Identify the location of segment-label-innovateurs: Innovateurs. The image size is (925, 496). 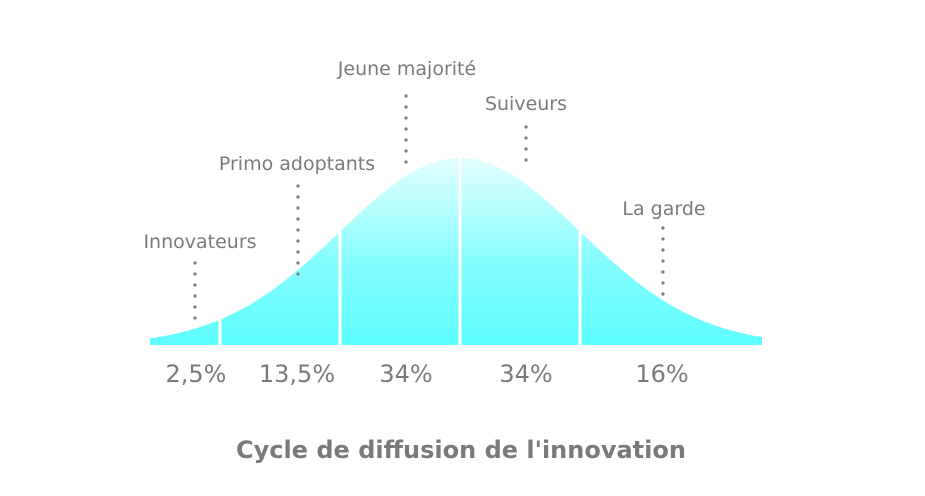
(199, 242).